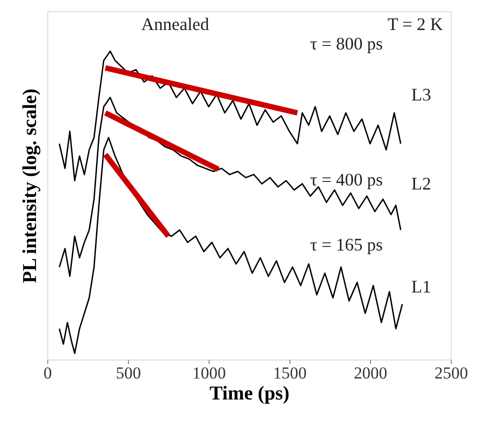 This screenshot has height=430, width=497. What do you see at coordinates (209, 373) in the screenshot?
I see `x-tick-label: 1000` at bounding box center [209, 373].